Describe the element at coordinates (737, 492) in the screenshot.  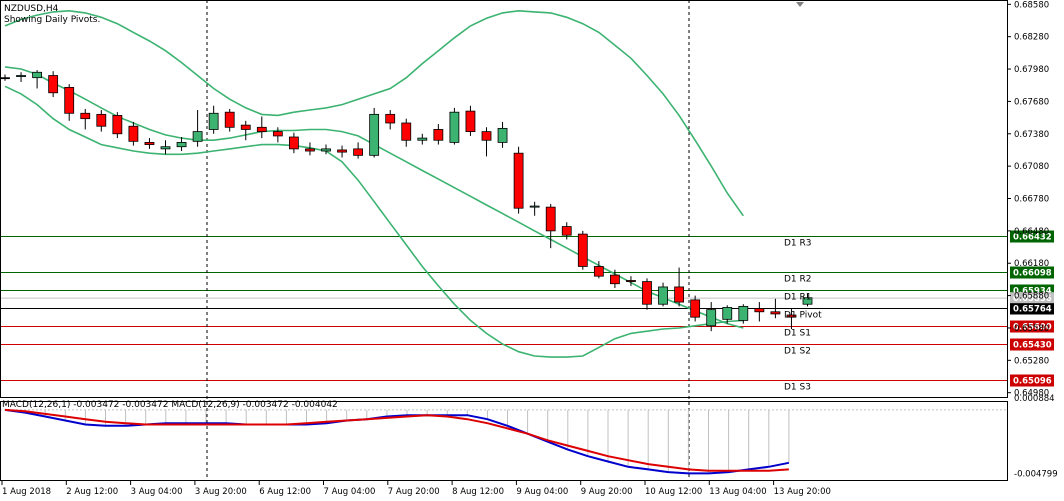
I see `time-tick-label: 13 Aug 04:00` at that location.